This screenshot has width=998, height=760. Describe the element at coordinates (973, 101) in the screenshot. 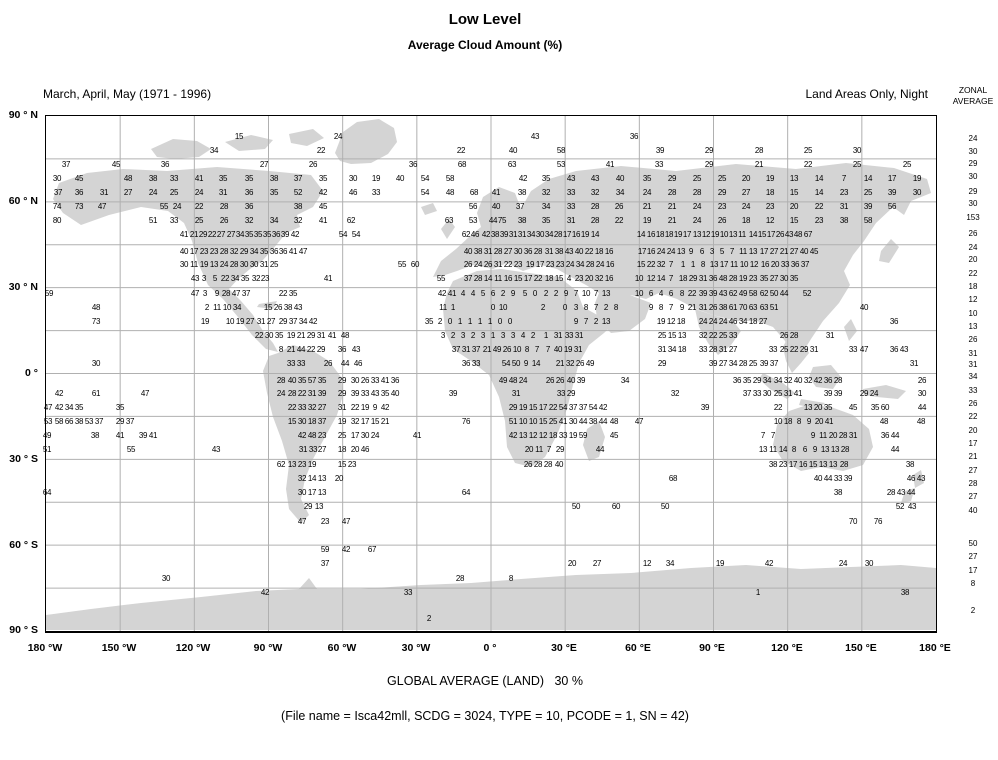

I see `zonal-label-line2: AVERAGE` at that location.